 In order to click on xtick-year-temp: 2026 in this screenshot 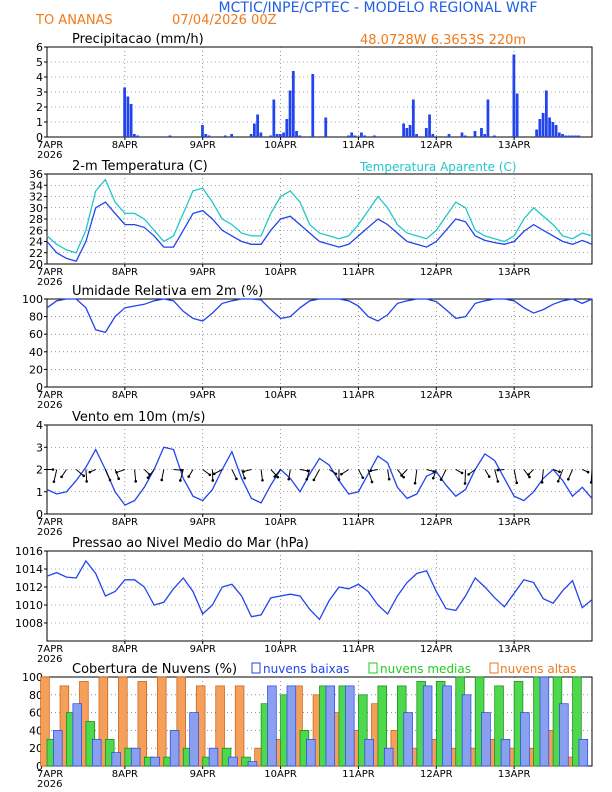, I will do `click(49, 282)`.